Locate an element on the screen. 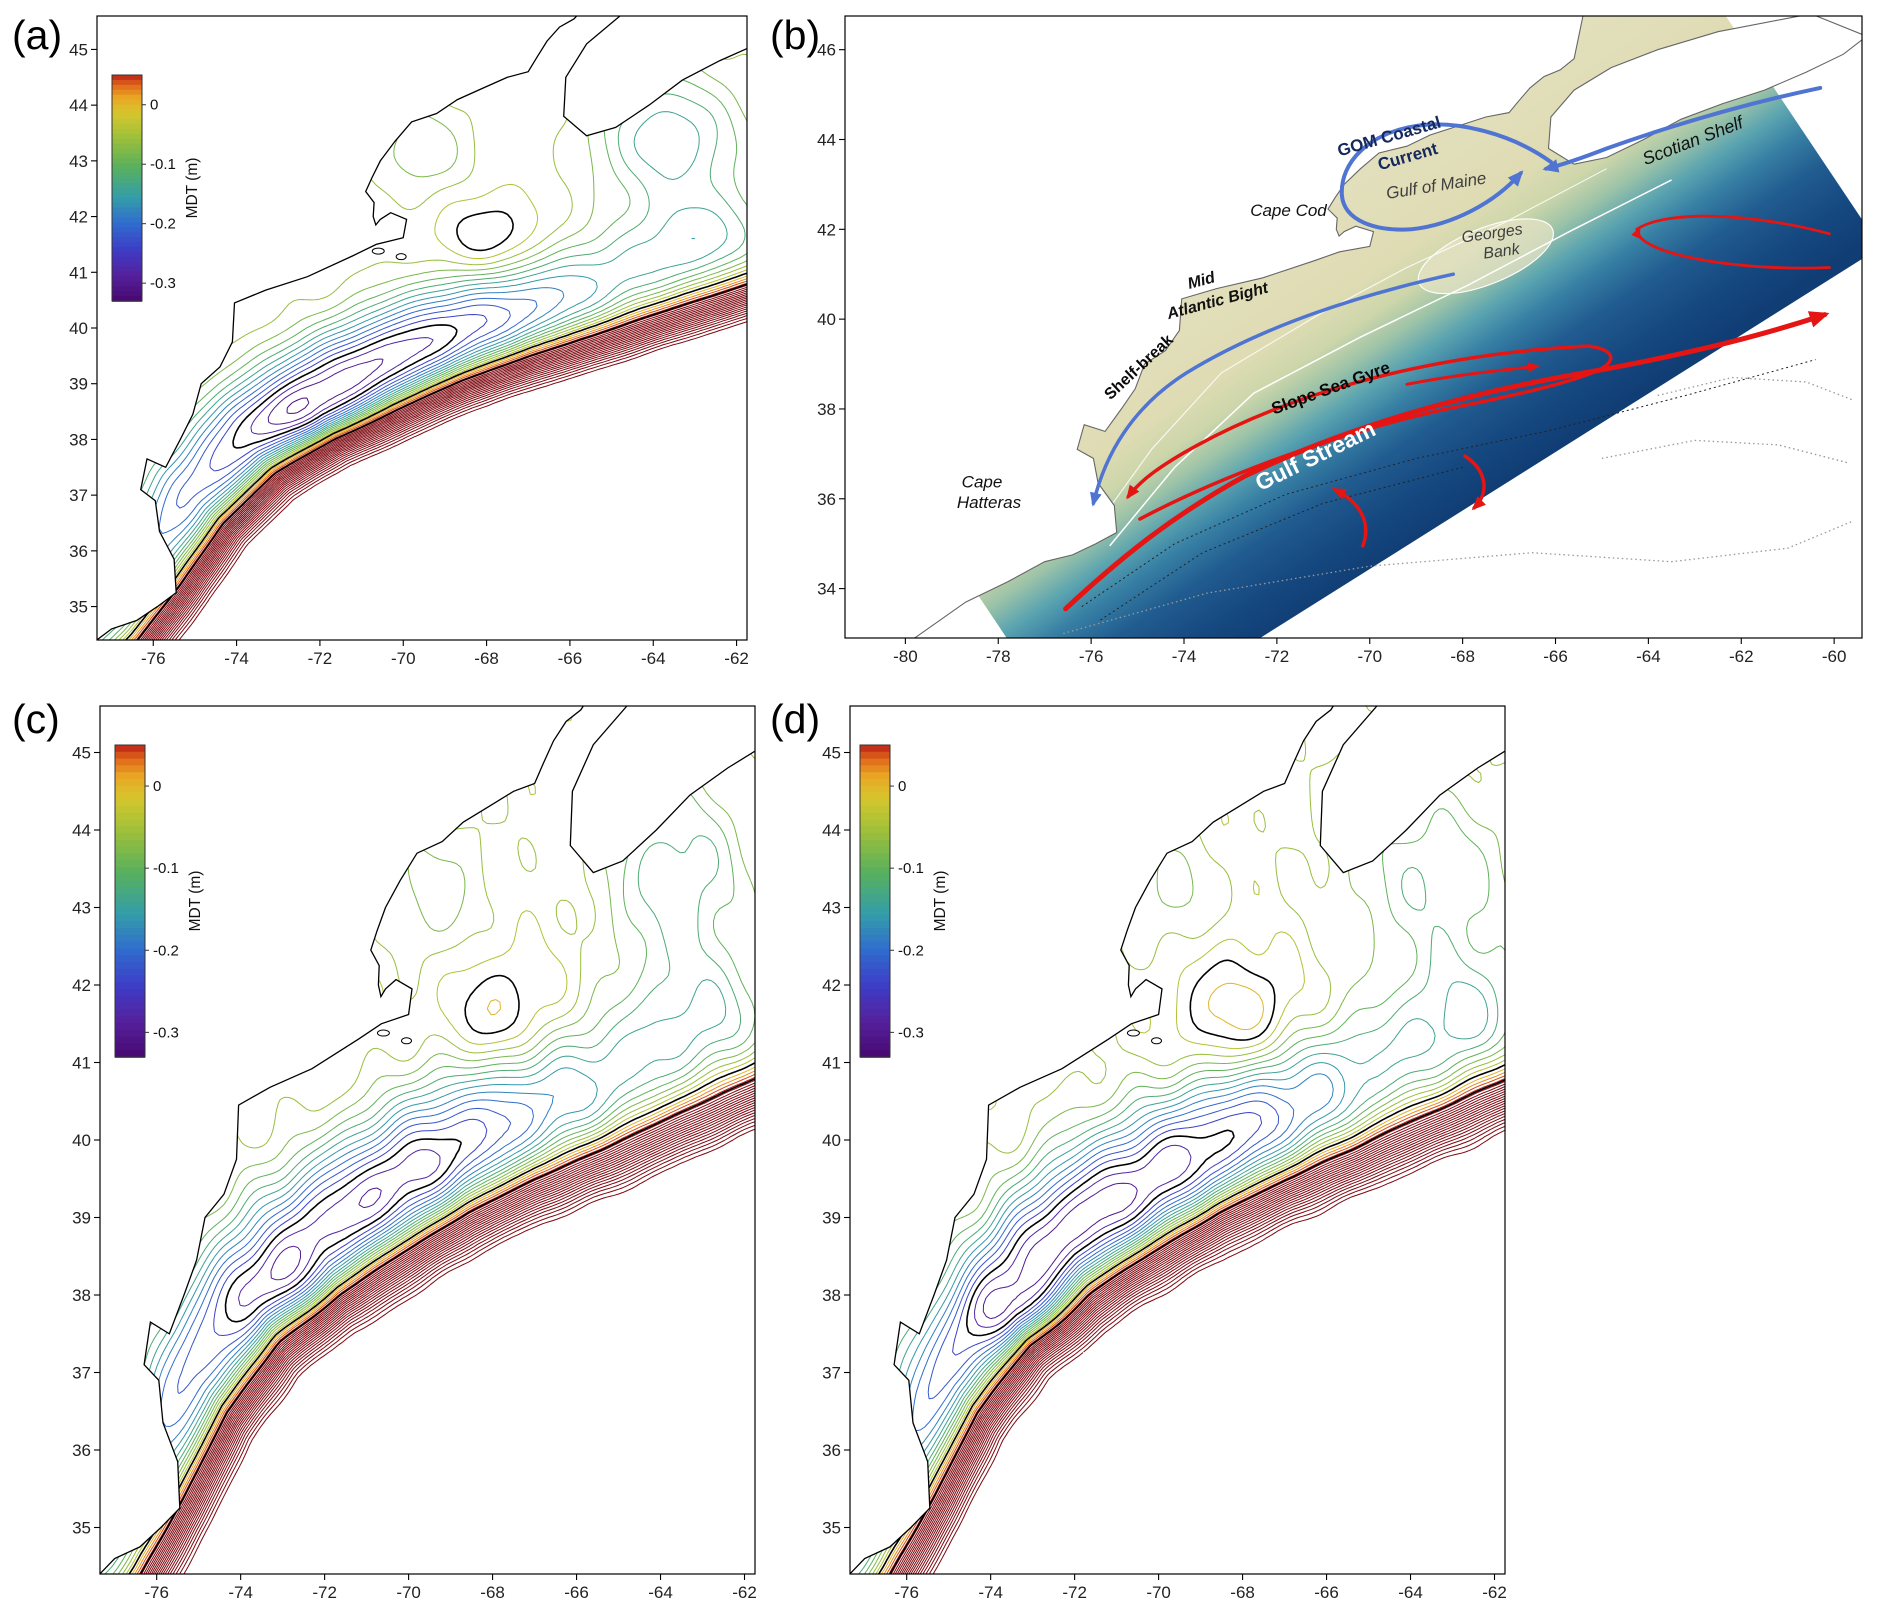 The image size is (1879, 1624). map-label: Mid is located at coordinates (1202, 281).